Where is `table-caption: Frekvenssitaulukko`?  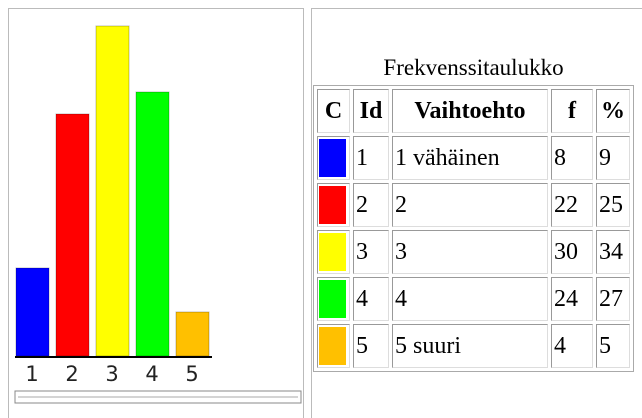
table-caption: Frekvenssitaulukko is located at coordinates (473, 67).